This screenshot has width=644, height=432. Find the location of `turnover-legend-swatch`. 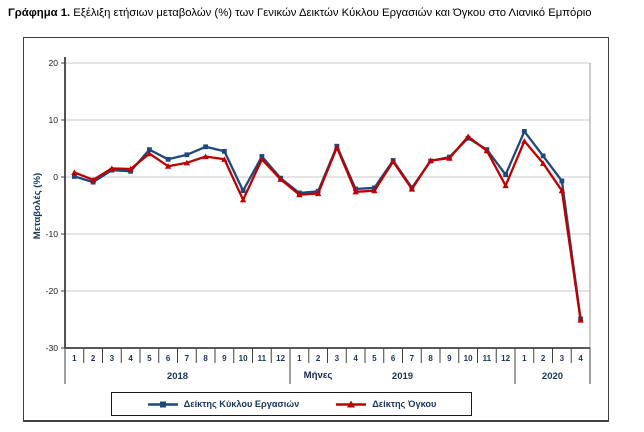

turnover-legend-swatch is located at coordinates (162, 404).